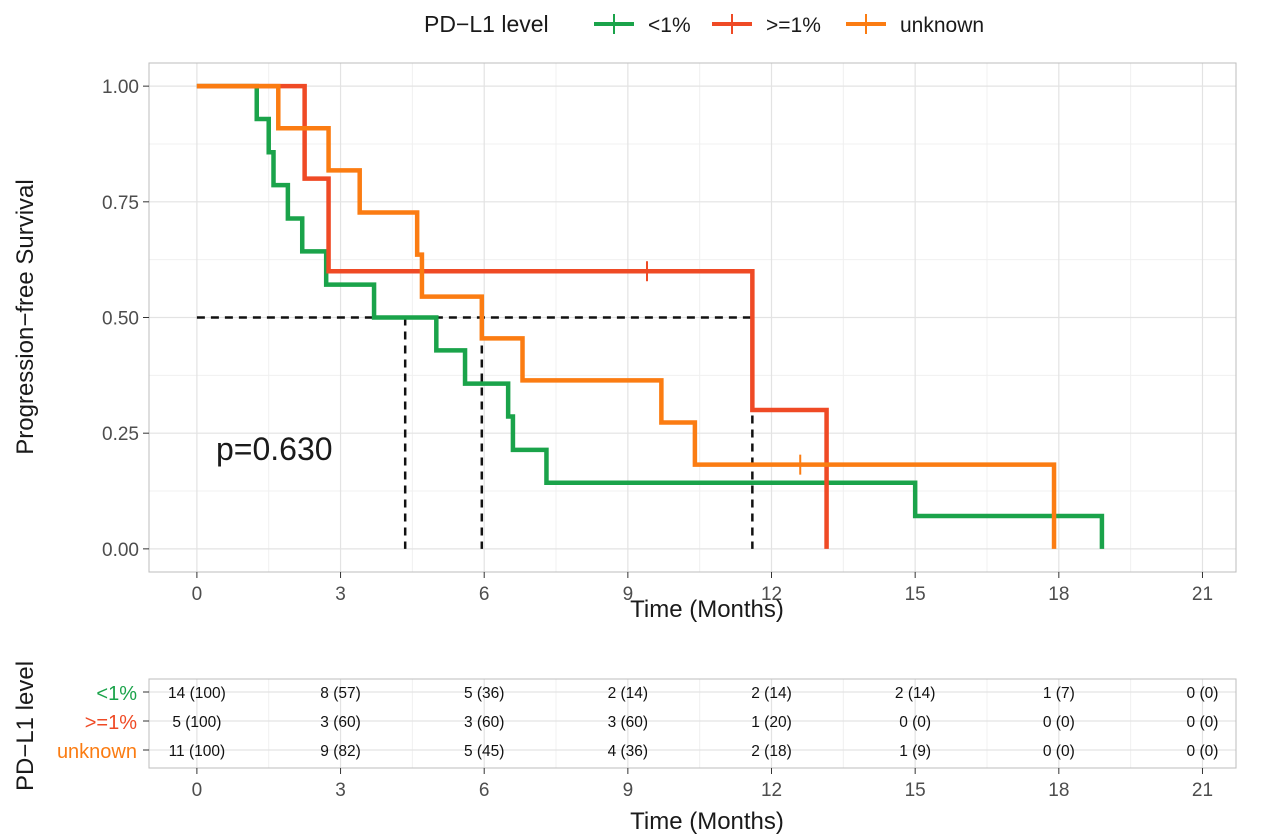  What do you see at coordinates (116, 694) in the screenshot?
I see `risk-row-label-low: <1%` at bounding box center [116, 694].